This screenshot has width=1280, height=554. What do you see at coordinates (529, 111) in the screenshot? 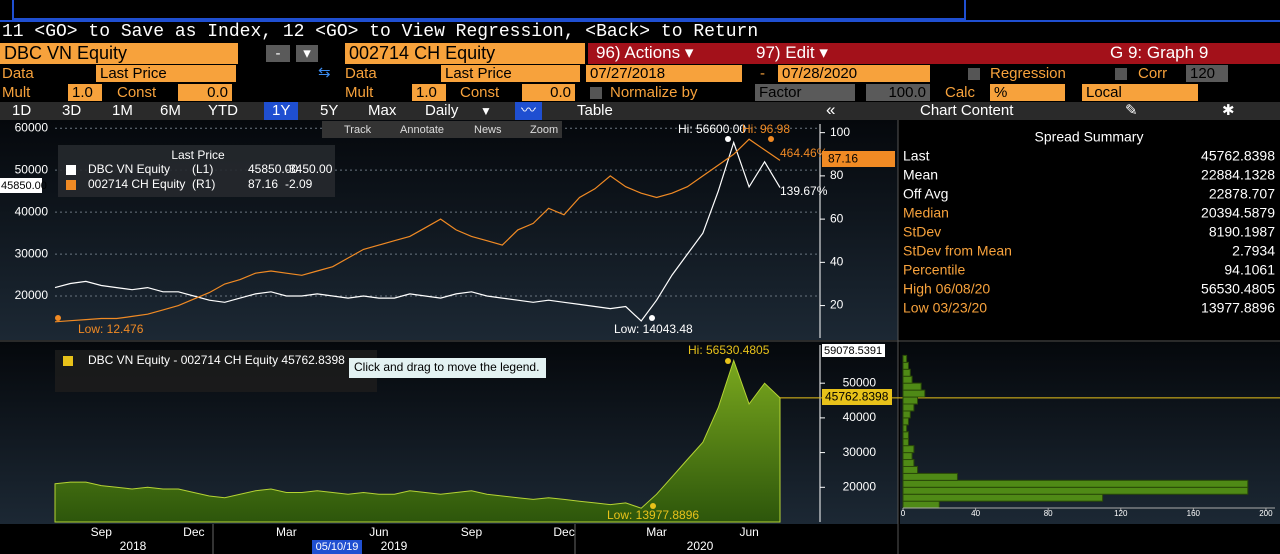
I see `line-chart-icon: 〰` at bounding box center [529, 111].